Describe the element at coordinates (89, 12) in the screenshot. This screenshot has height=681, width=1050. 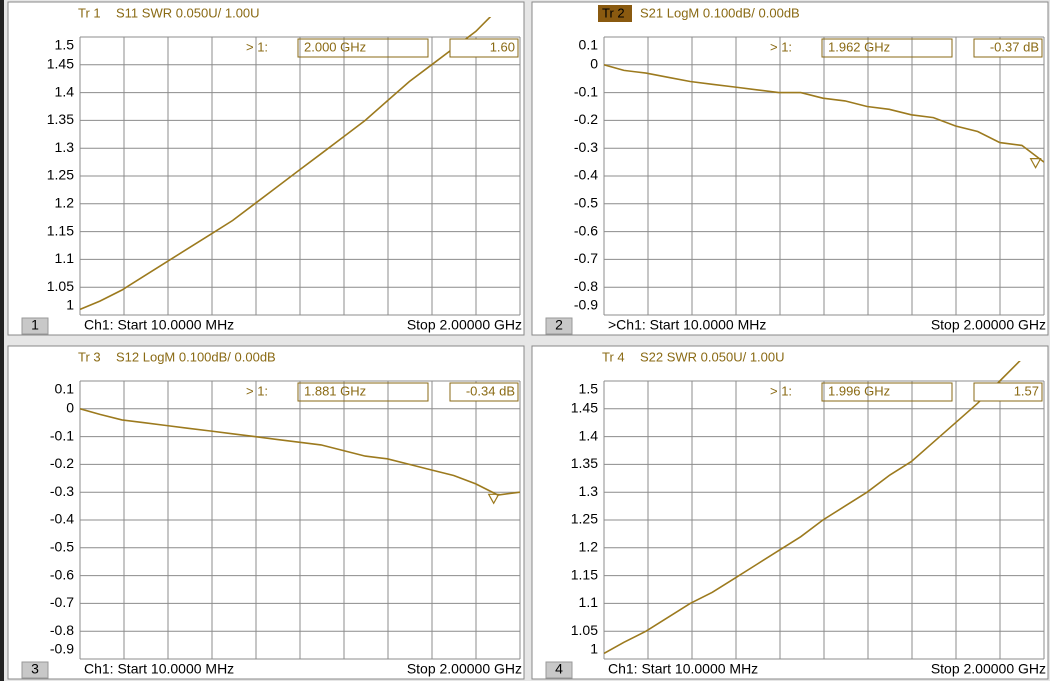
I see `trace-label: Tr 1` at that location.